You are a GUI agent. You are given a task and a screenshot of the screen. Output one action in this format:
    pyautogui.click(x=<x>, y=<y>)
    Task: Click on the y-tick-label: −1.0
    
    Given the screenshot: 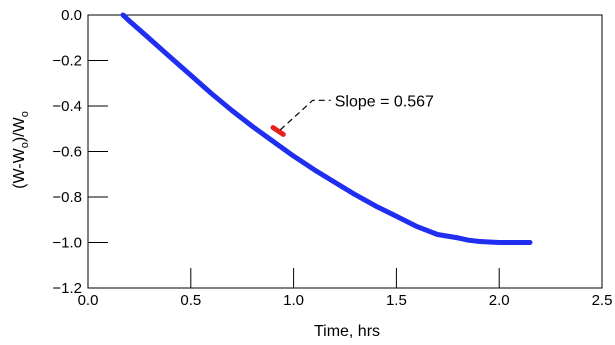 What is the action you would take?
    pyautogui.click(x=67, y=243)
    